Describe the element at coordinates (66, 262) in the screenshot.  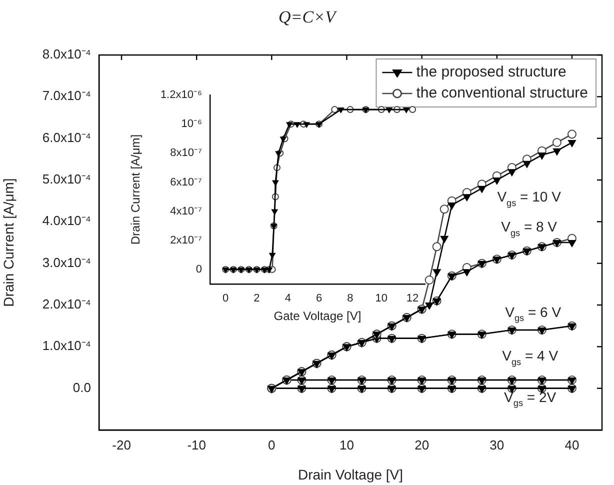
I see `y-tick-label: 3.0x10⁻⁴` at that location.